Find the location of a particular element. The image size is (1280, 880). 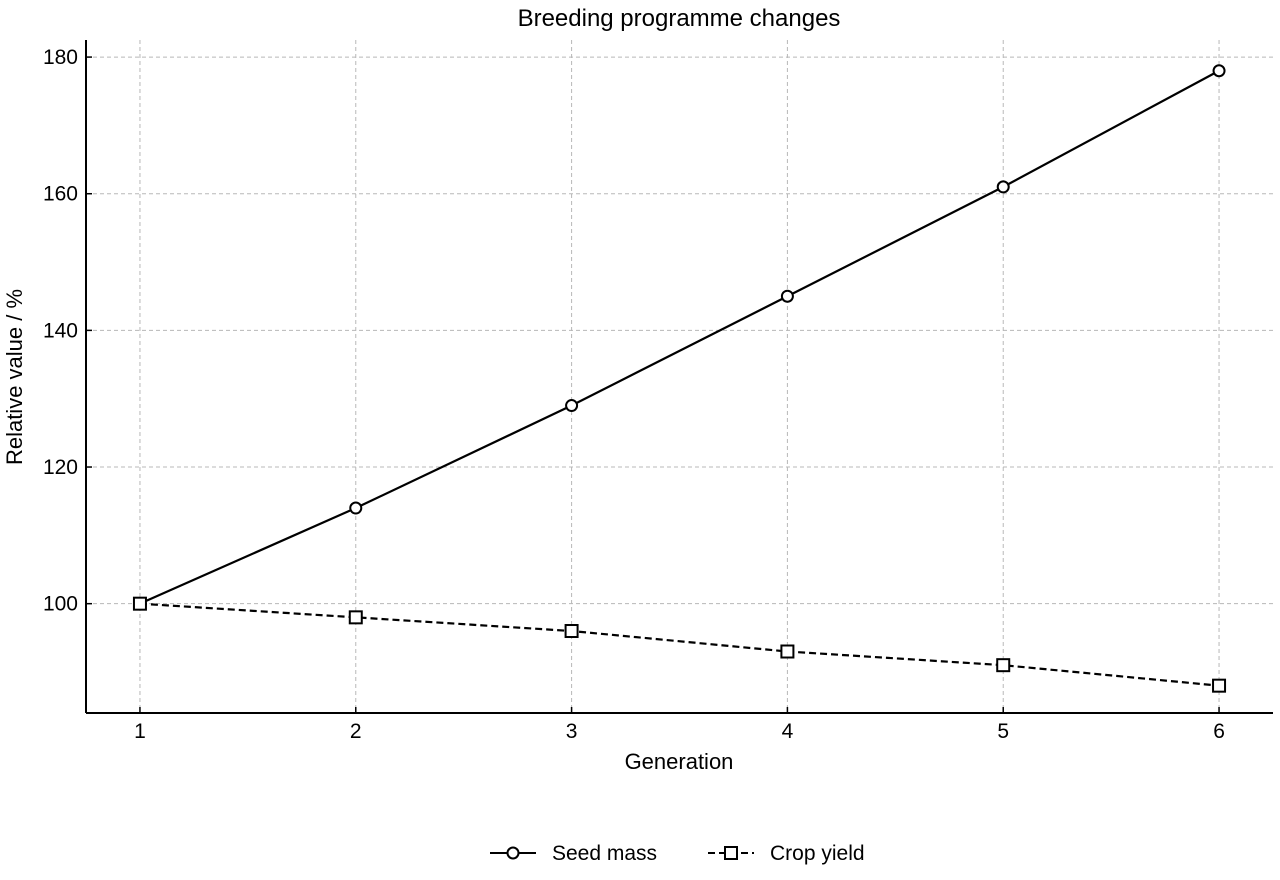

y-tick-label: 120 is located at coordinates (60, 467).